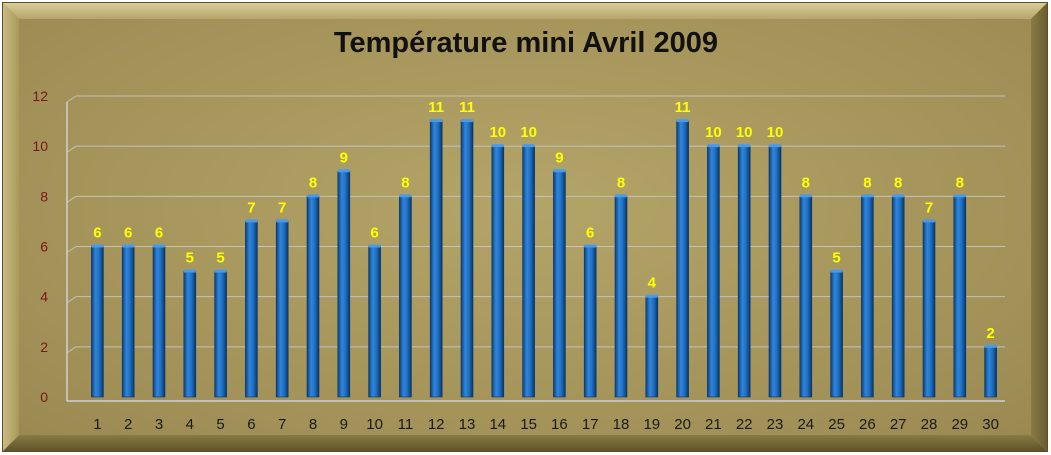 This screenshot has width=1051, height=455. Describe the element at coordinates (651, 424) in the screenshot. I see `x-tick-label: 19` at that location.